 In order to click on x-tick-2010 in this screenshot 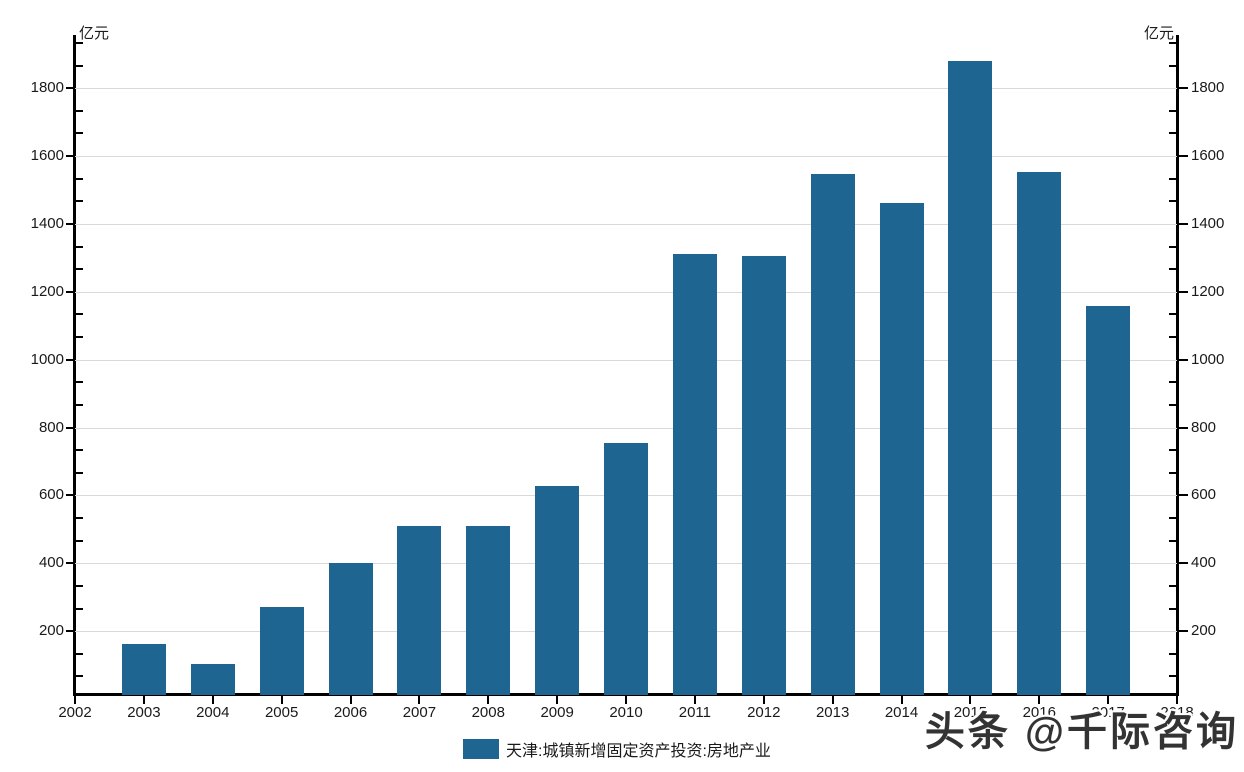, I will do `click(626, 700)`.